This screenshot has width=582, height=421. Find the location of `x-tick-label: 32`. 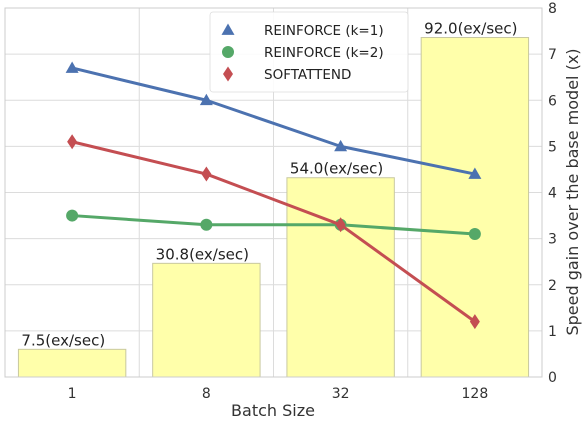

x-tick-label: 32 is located at coordinates (341, 394).